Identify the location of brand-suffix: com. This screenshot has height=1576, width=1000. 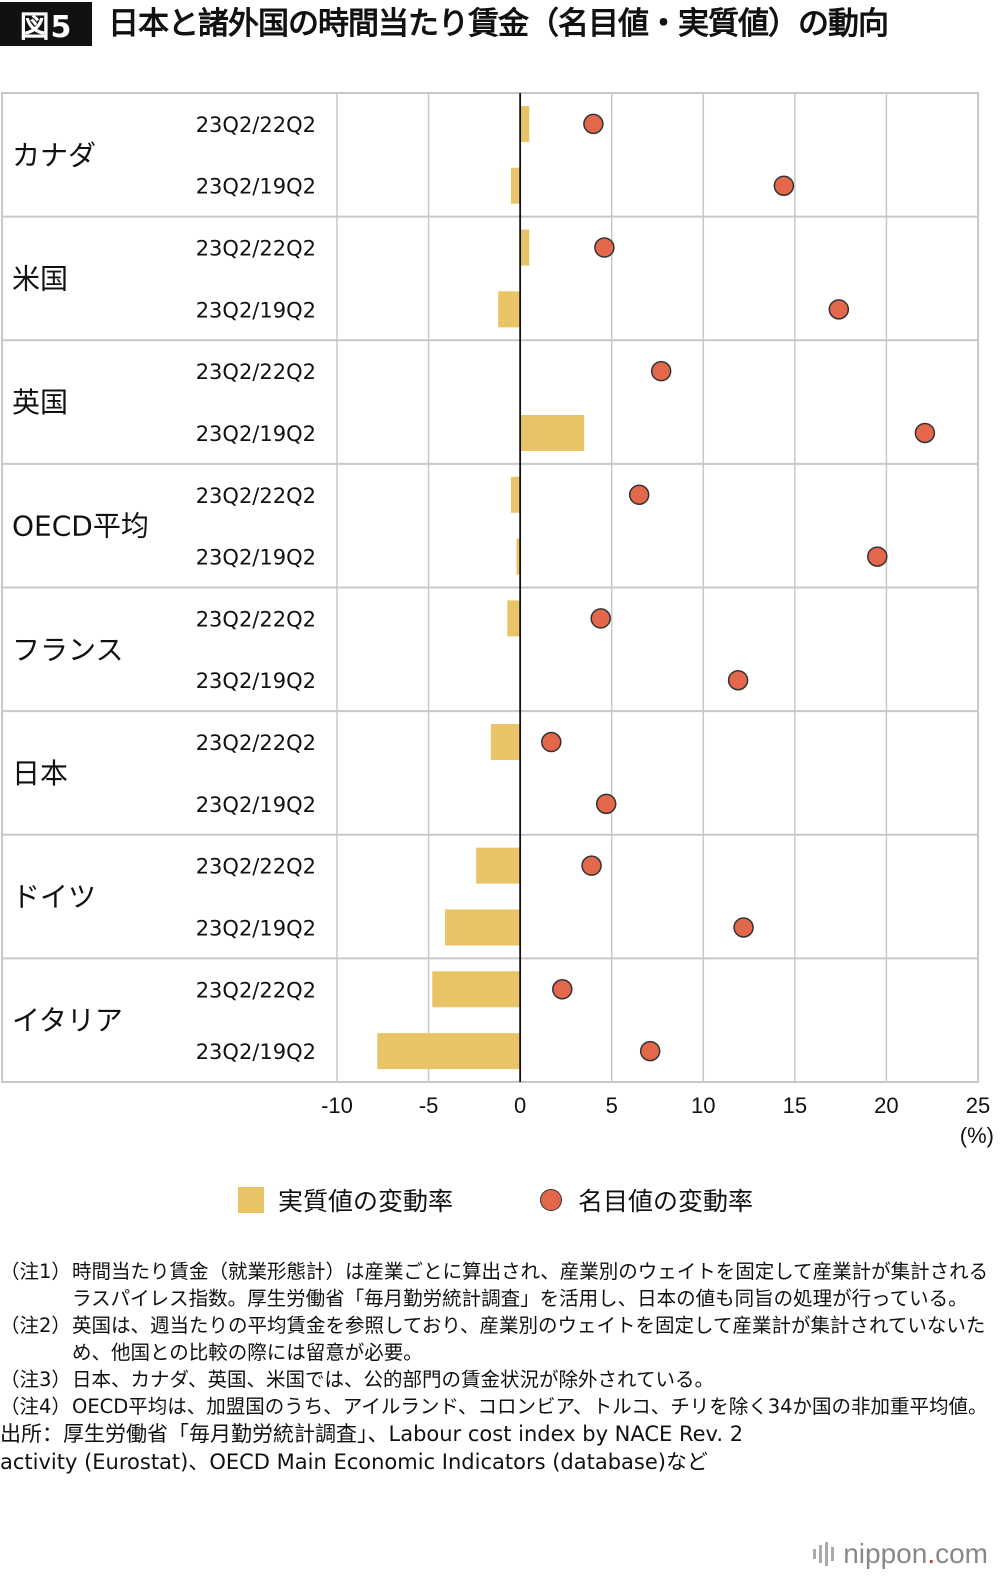
(961, 1553).